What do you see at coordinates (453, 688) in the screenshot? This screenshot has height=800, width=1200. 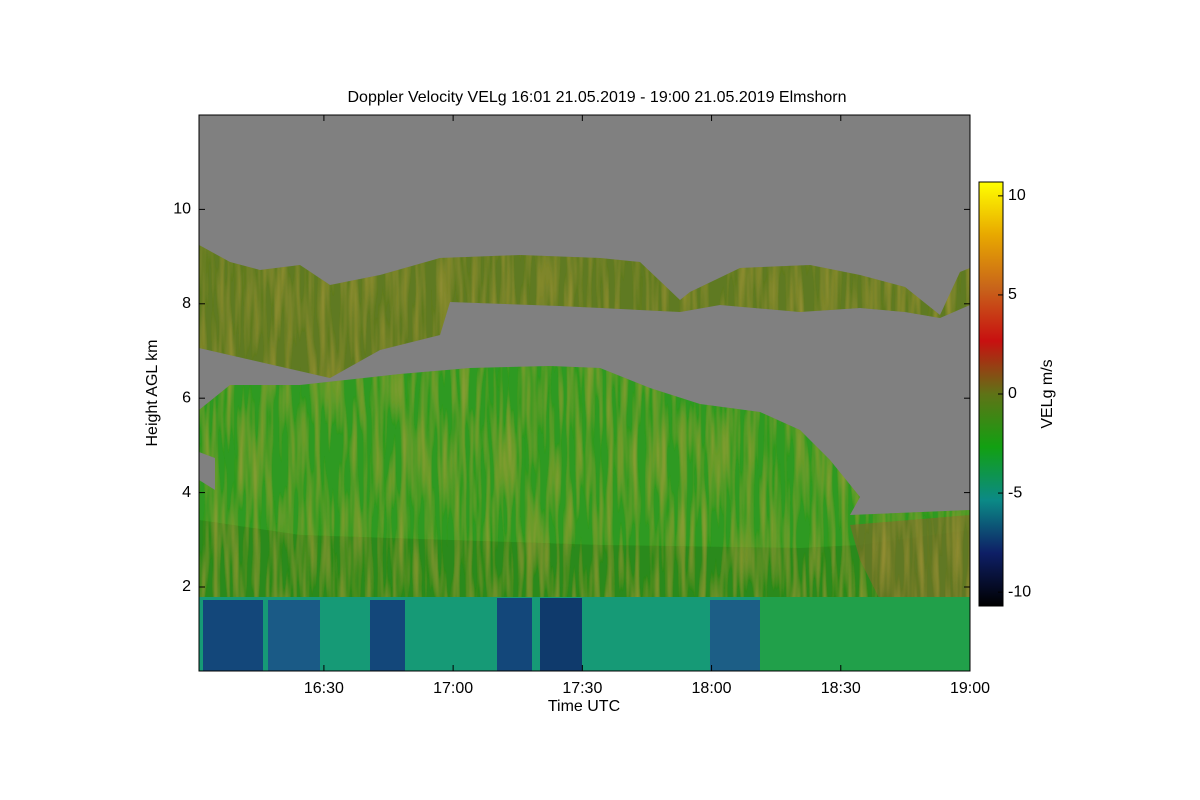 I see `x-tick-label: 17:00` at bounding box center [453, 688].